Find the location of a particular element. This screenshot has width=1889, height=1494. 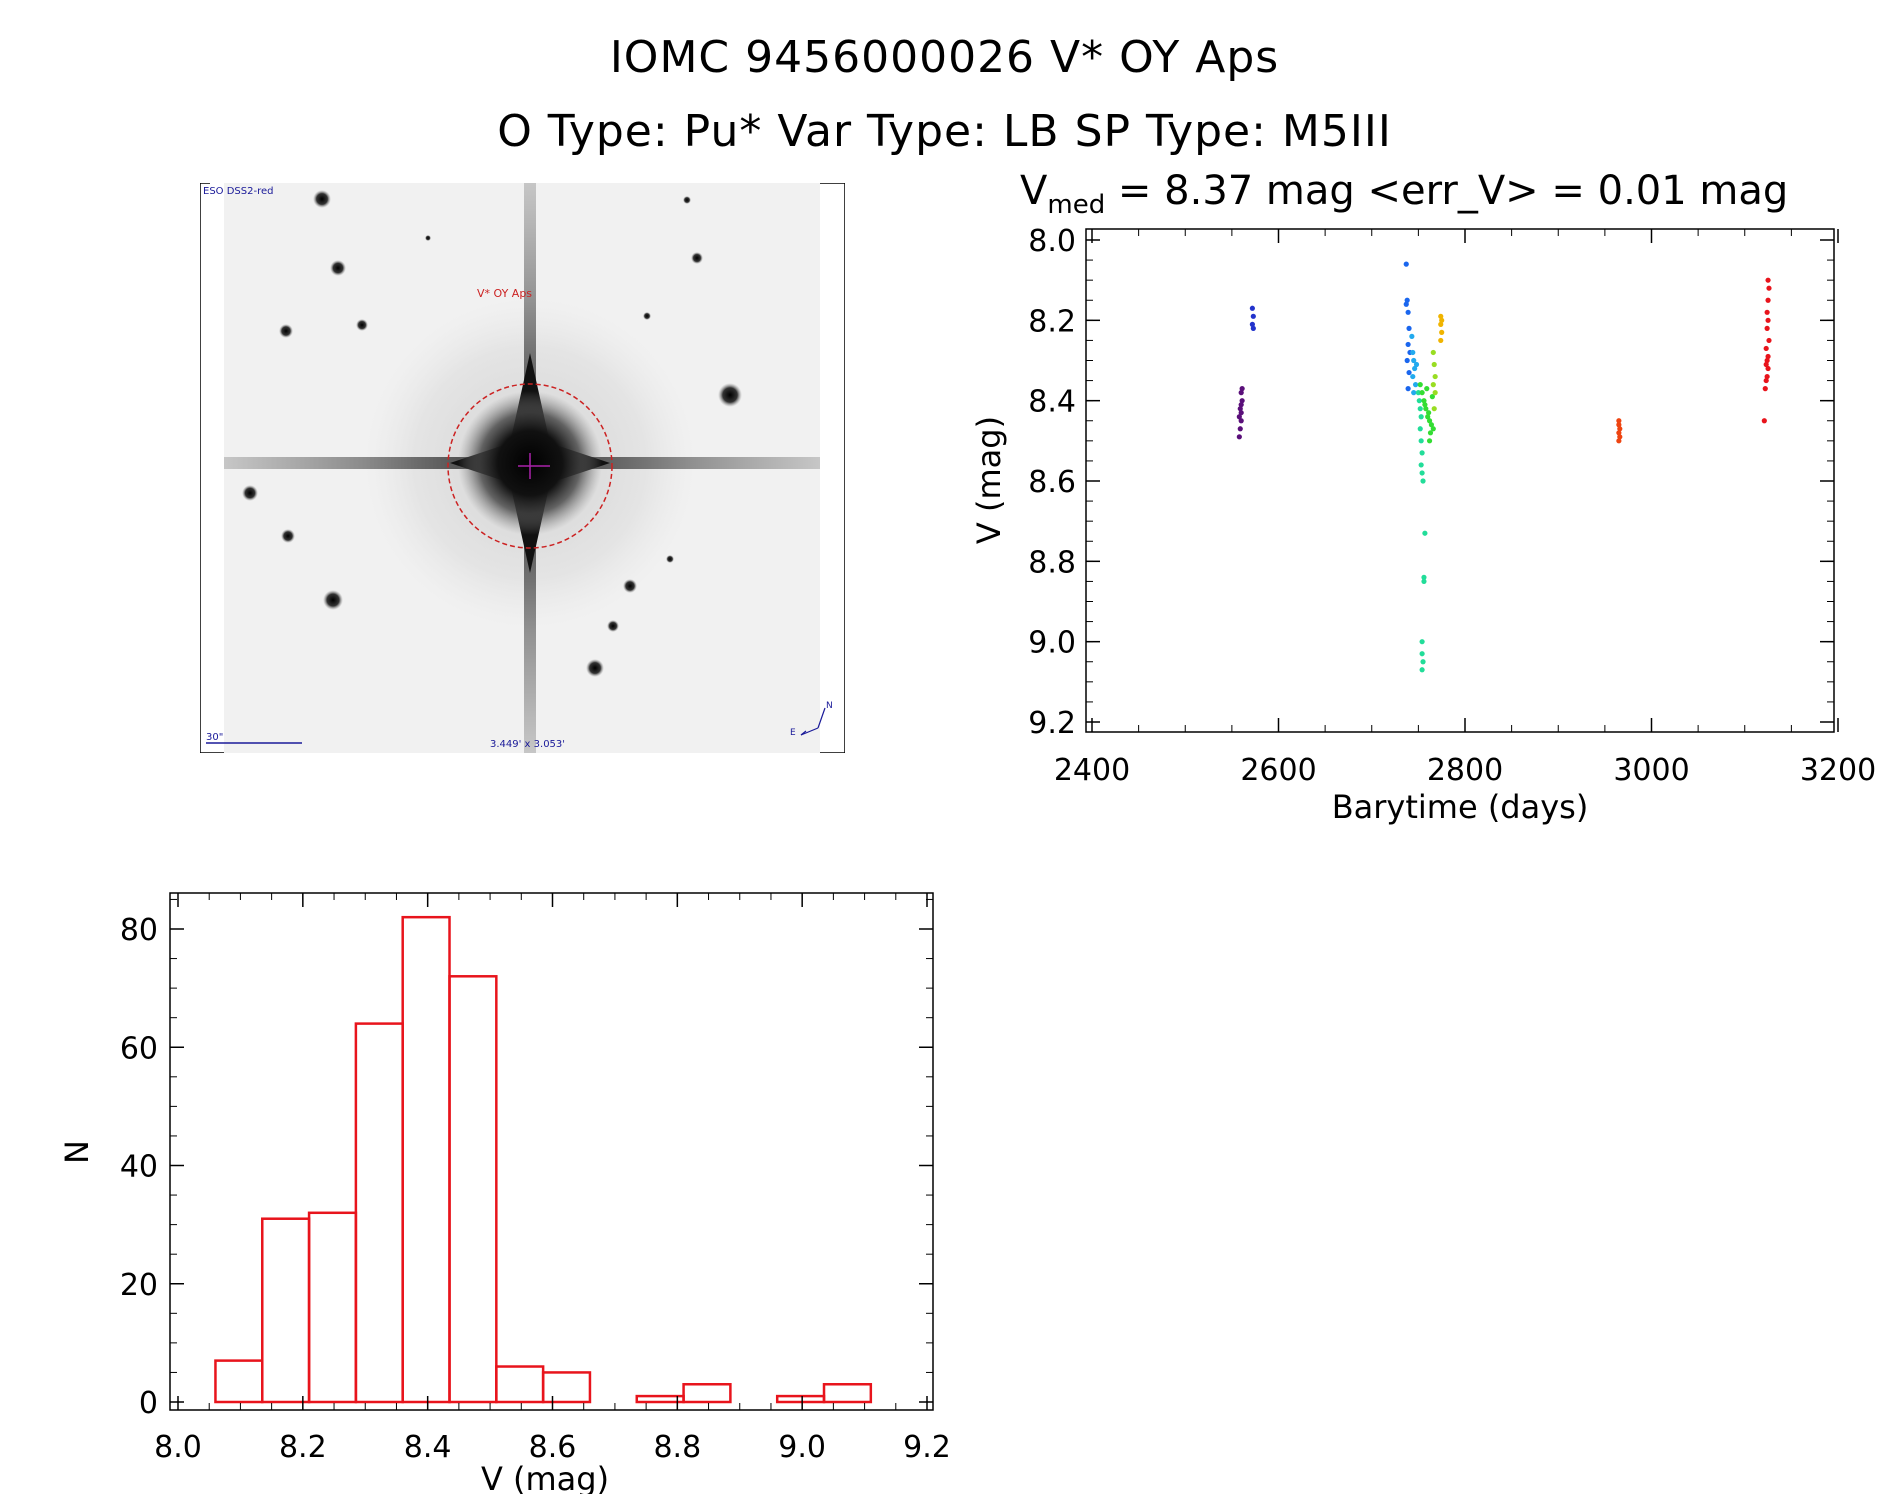

object-type-line: O Type: Pu* Var Type: LB SP Type: M5III is located at coordinates (944, 131).